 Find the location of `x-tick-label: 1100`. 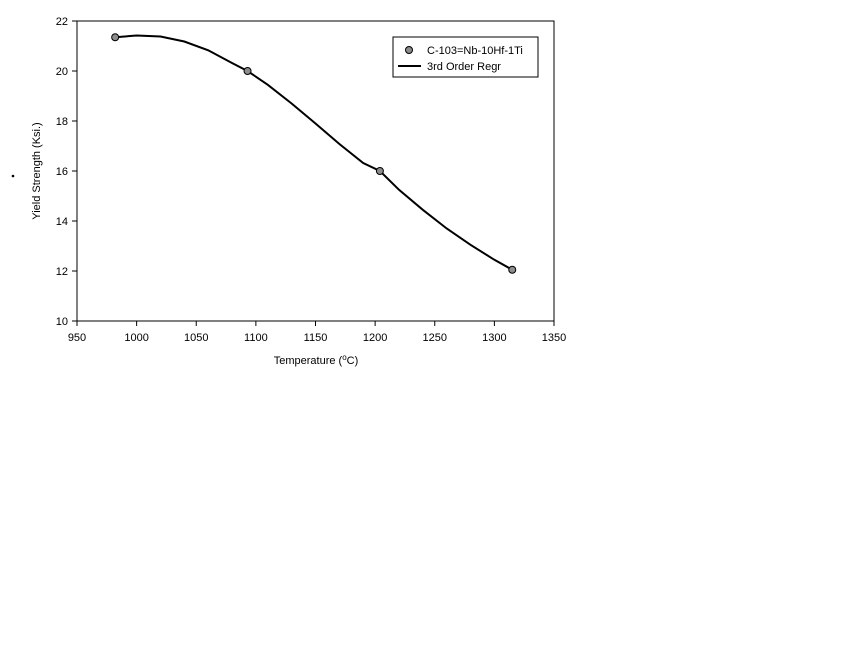

x-tick-label: 1100 is located at coordinates (256, 338).